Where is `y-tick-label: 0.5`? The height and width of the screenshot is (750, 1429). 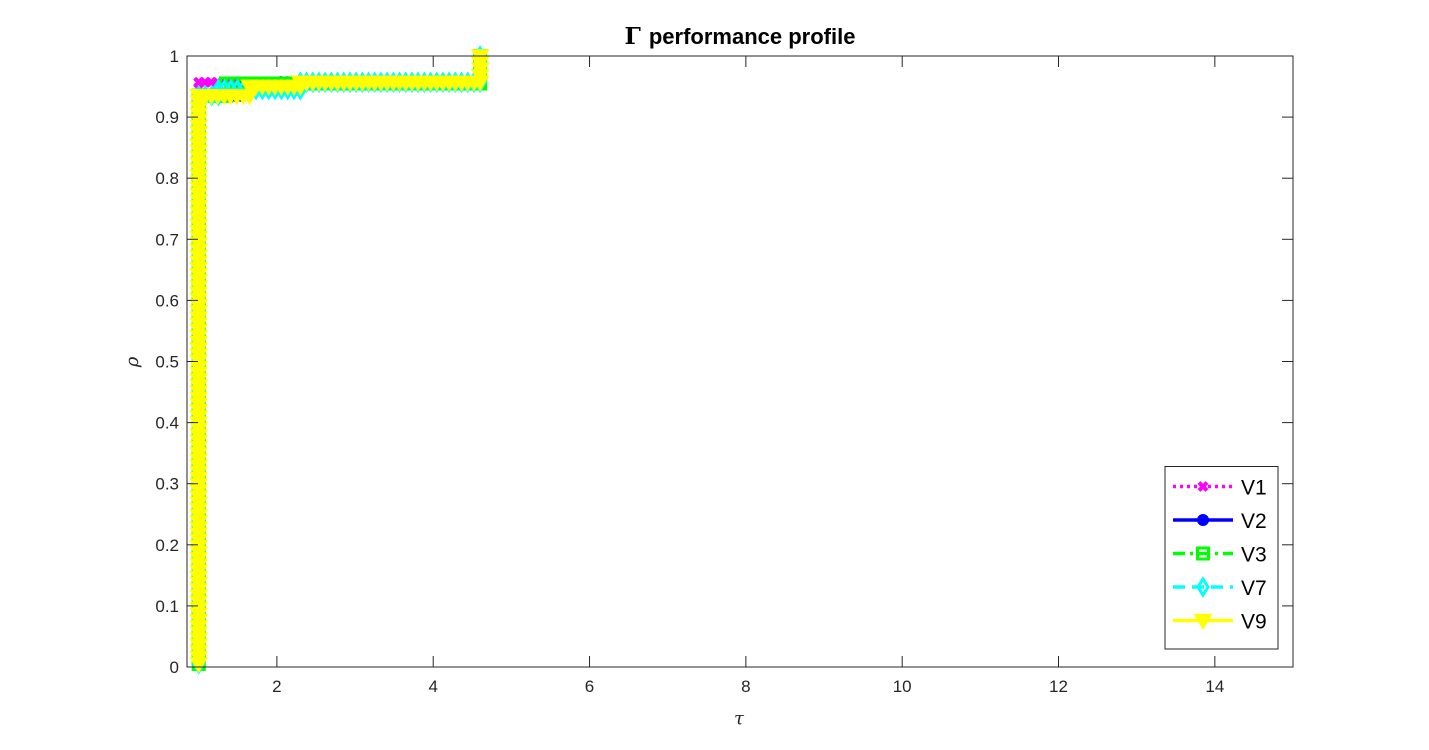 y-tick-label: 0.5 is located at coordinates (167, 362).